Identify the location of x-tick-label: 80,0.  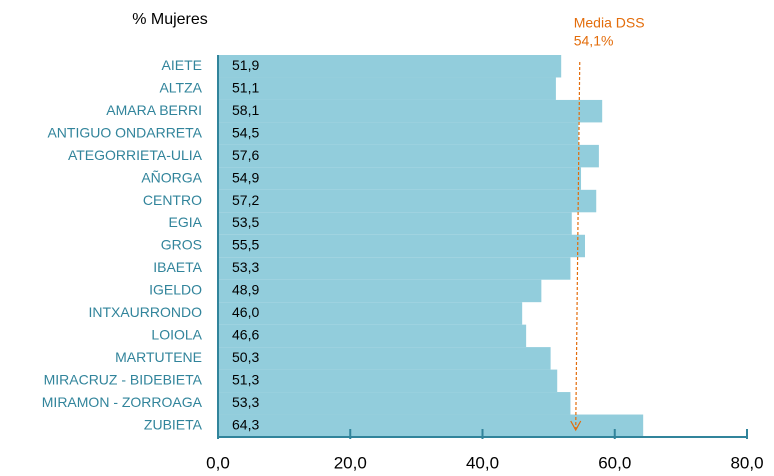
(746, 462).